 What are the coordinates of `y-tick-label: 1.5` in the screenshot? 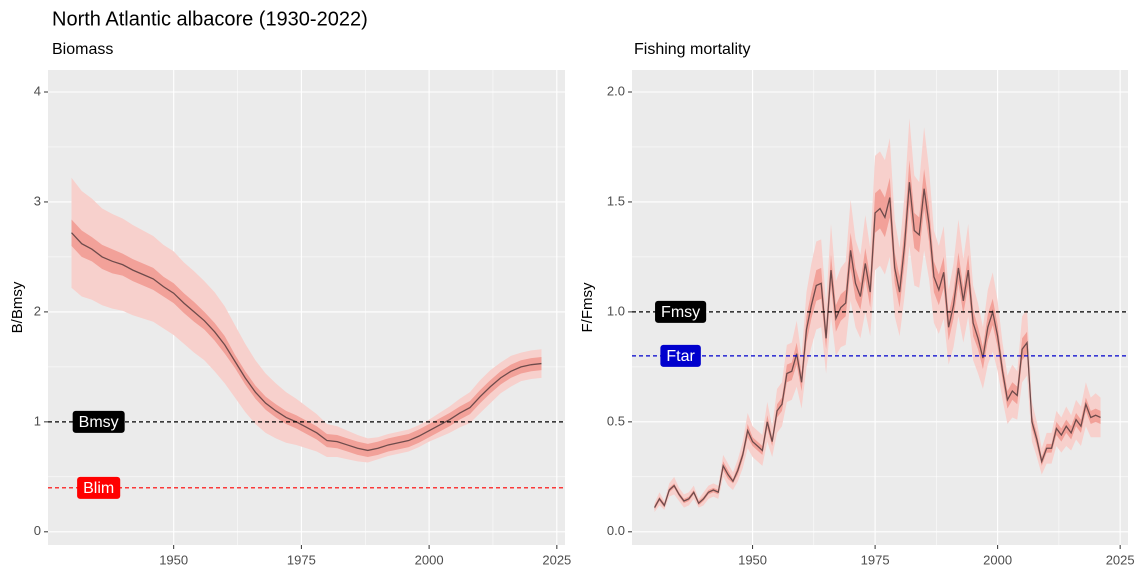 It's located at (616, 200).